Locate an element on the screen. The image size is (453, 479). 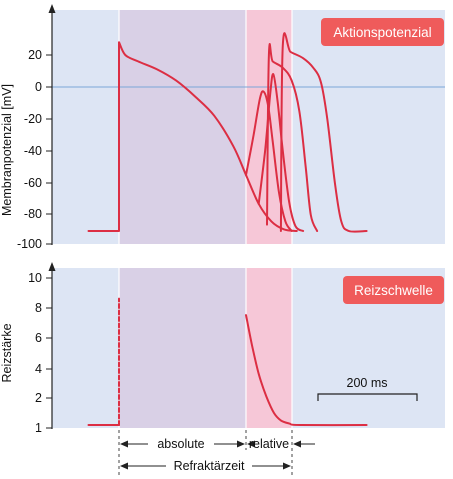
ap-y-axis-label: Membranpotenzial [mV] is located at coordinates (7, 150).